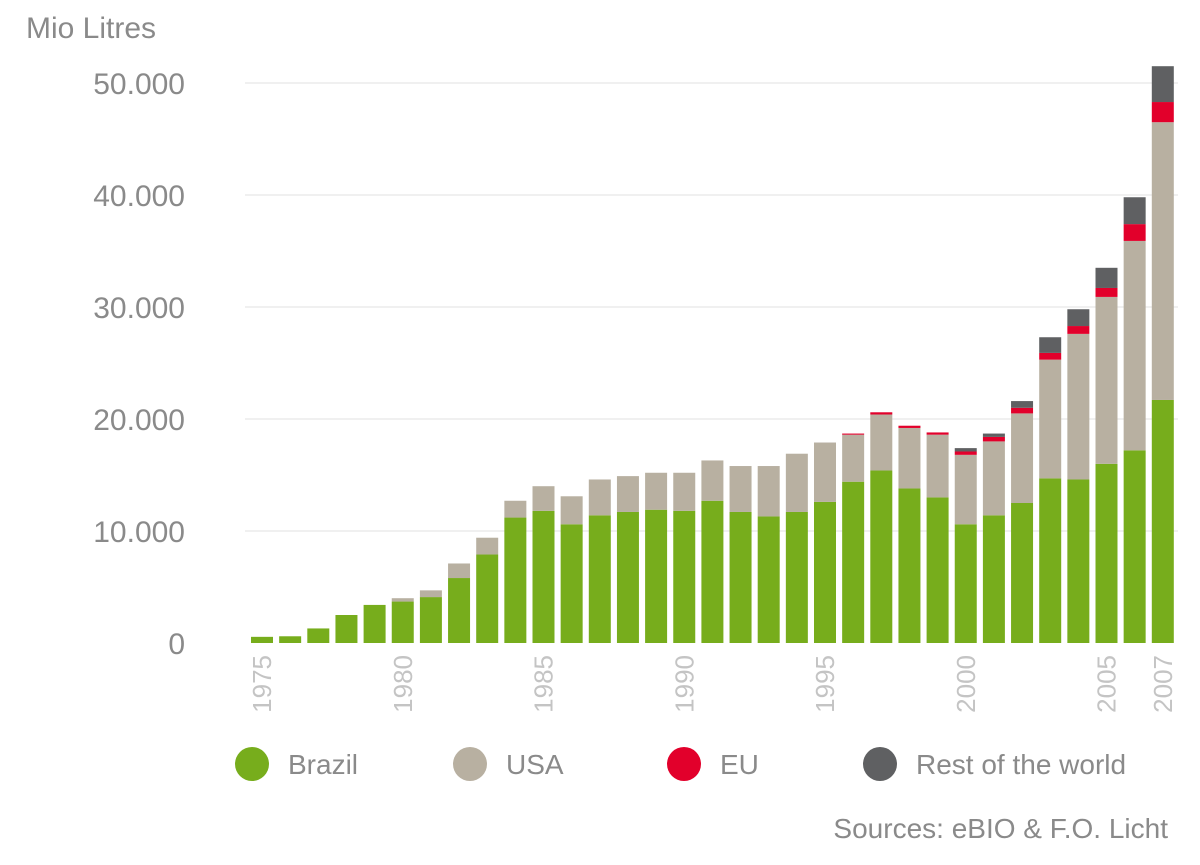 Image resolution: width=1200 pixels, height=865 pixels. I want to click on bar-usa-1996, so click(853, 458).